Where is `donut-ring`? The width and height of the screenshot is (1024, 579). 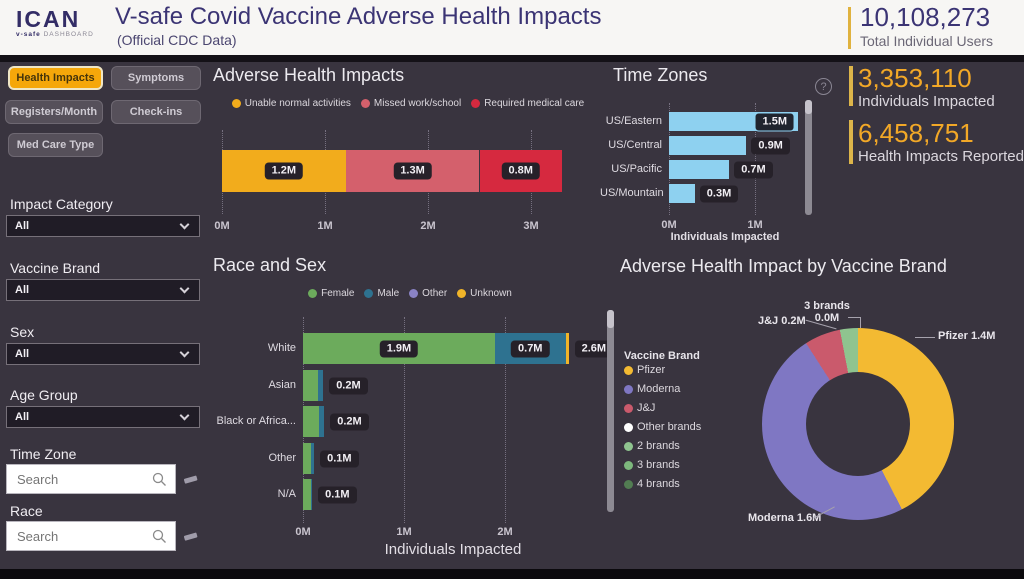 donut-ring is located at coordinates (858, 424).